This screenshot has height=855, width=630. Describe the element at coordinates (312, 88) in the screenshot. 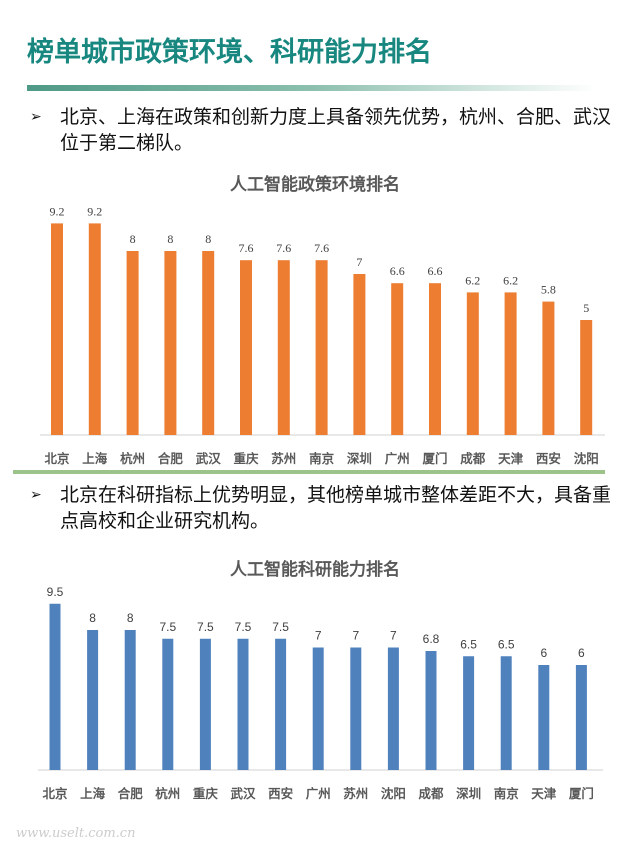

I see `title-divider` at that location.